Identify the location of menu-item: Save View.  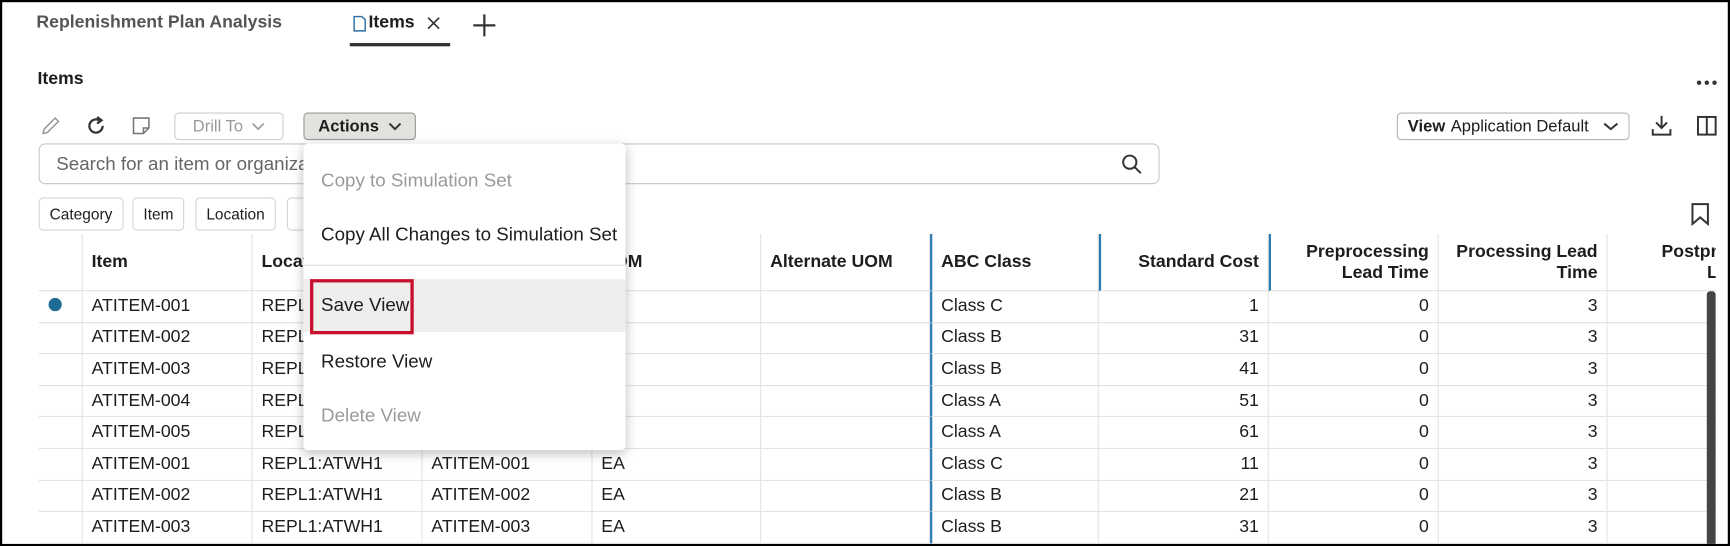
(464, 306).